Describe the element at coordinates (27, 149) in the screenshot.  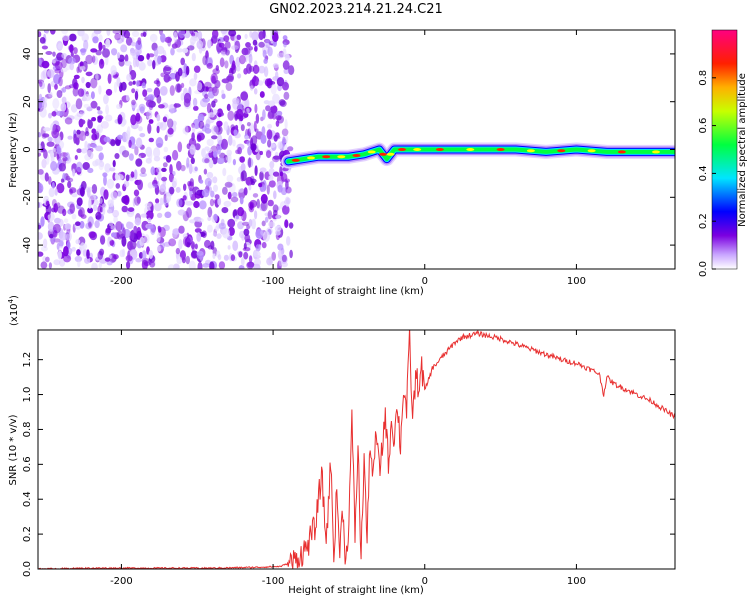
I see `y-tick-label: 0` at that location.